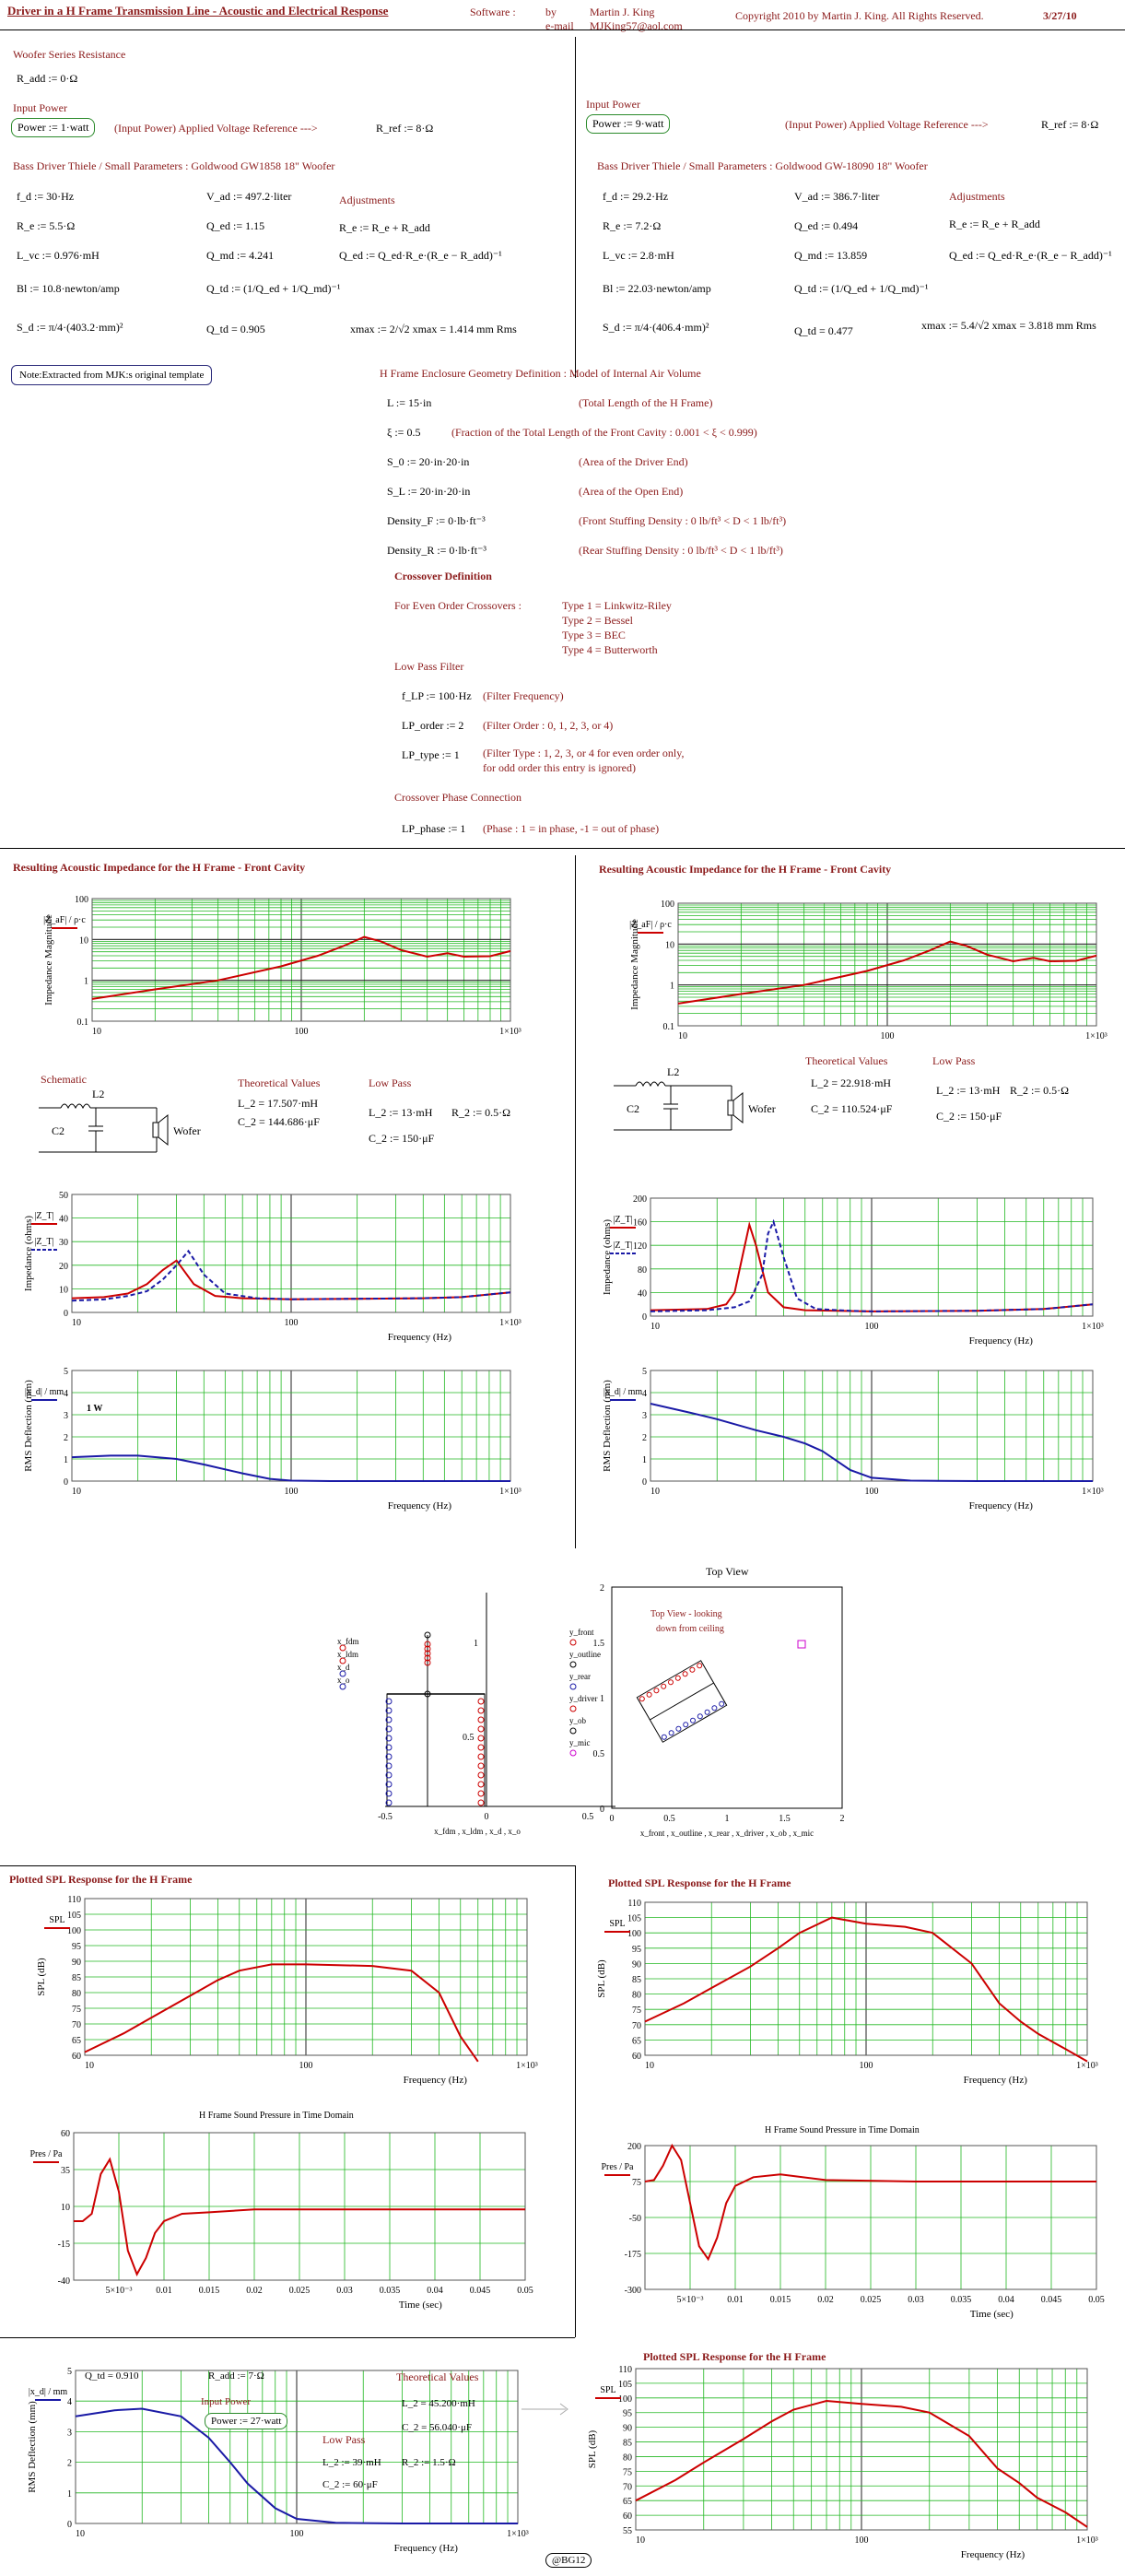  Describe the element at coordinates (780, 2300) in the screenshot. I see `x-tick-label: 0.015` at that location.